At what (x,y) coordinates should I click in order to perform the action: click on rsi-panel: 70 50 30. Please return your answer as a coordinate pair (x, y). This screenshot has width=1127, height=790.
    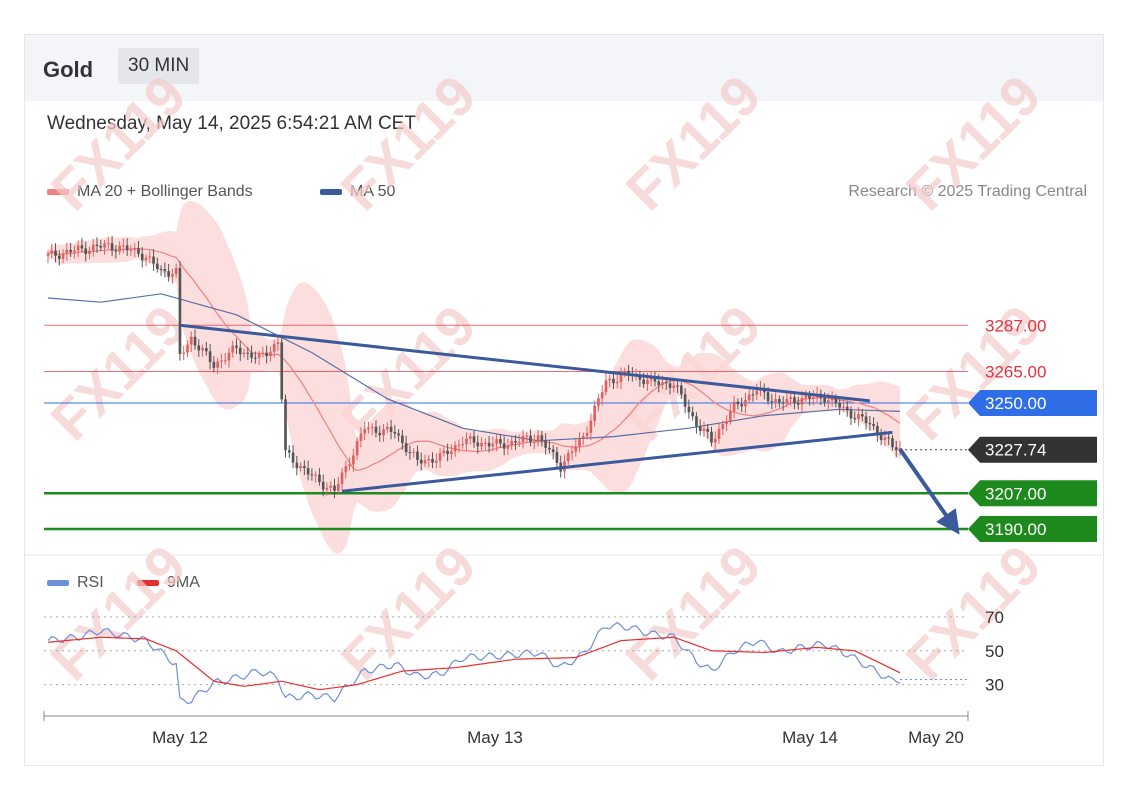
    Looking at the image, I should click on (524, 656).